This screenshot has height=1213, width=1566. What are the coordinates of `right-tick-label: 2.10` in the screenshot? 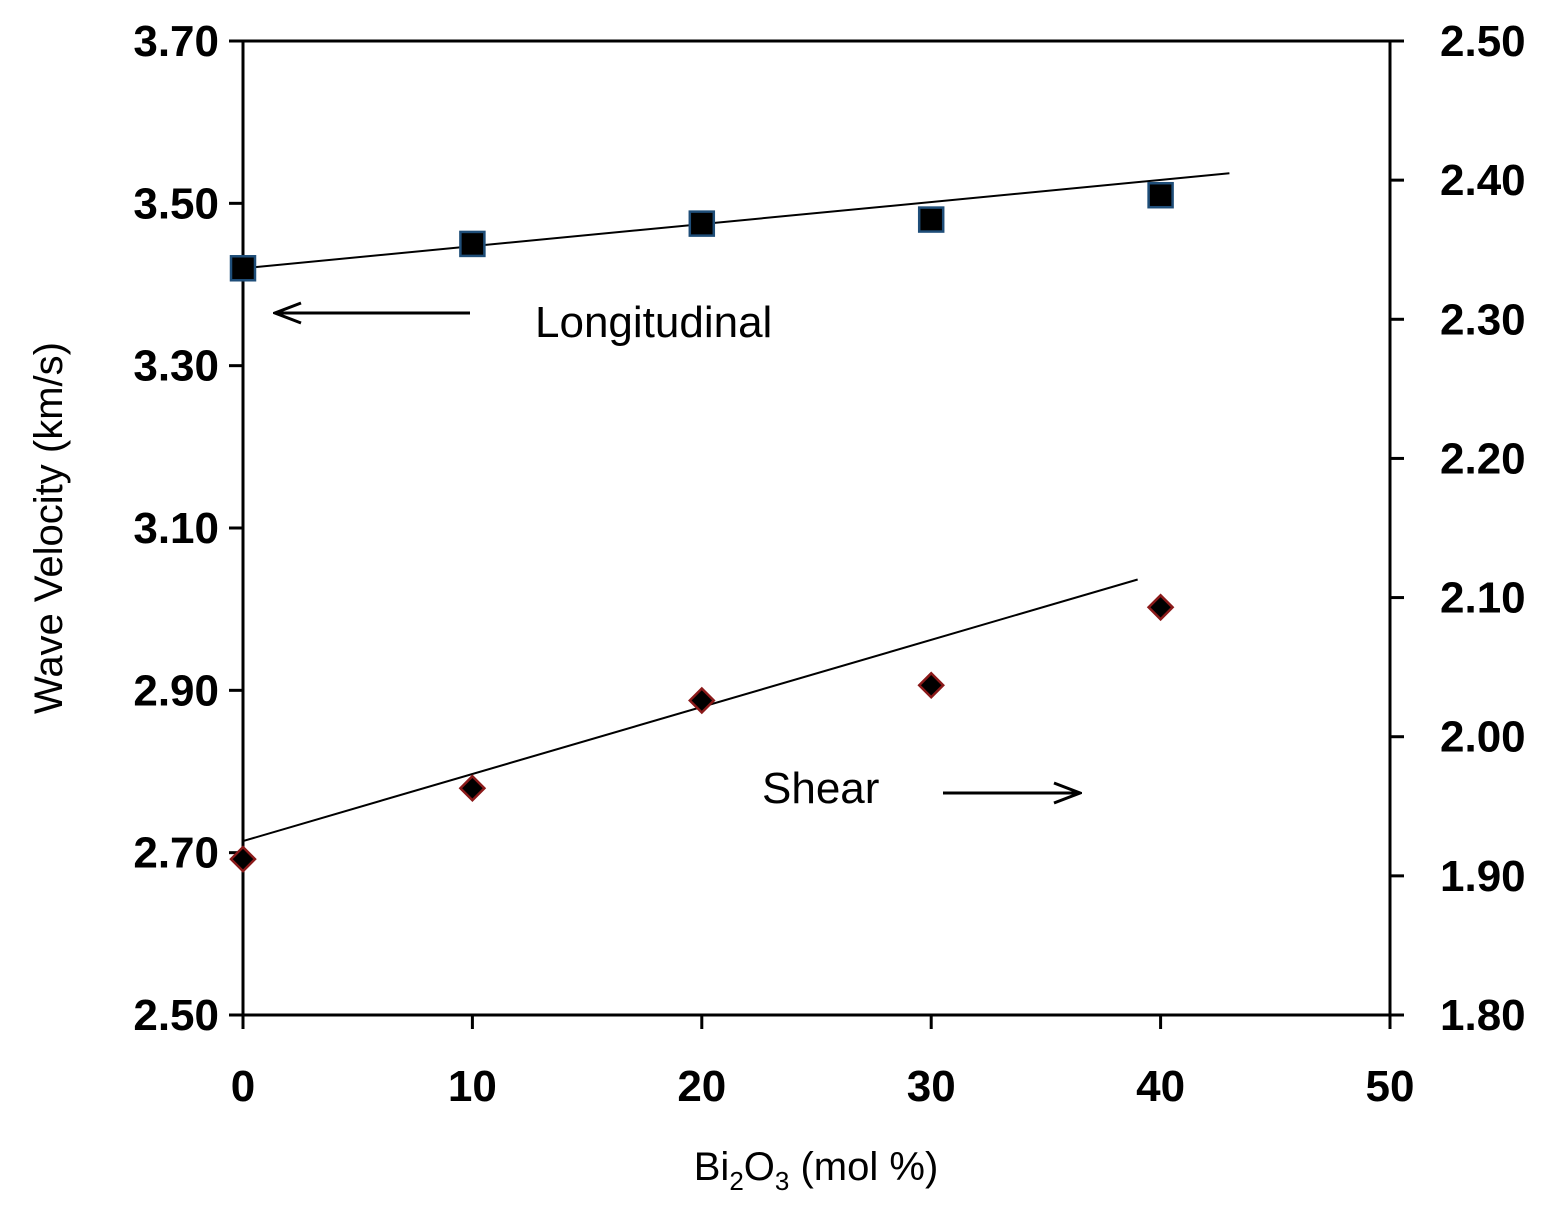 It's located at (1483, 598).